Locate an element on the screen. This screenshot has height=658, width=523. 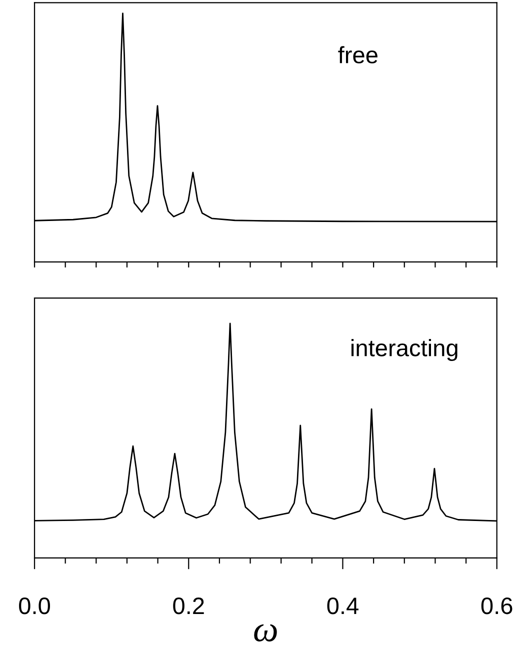
x-axis-title: ω is located at coordinates (265, 633).